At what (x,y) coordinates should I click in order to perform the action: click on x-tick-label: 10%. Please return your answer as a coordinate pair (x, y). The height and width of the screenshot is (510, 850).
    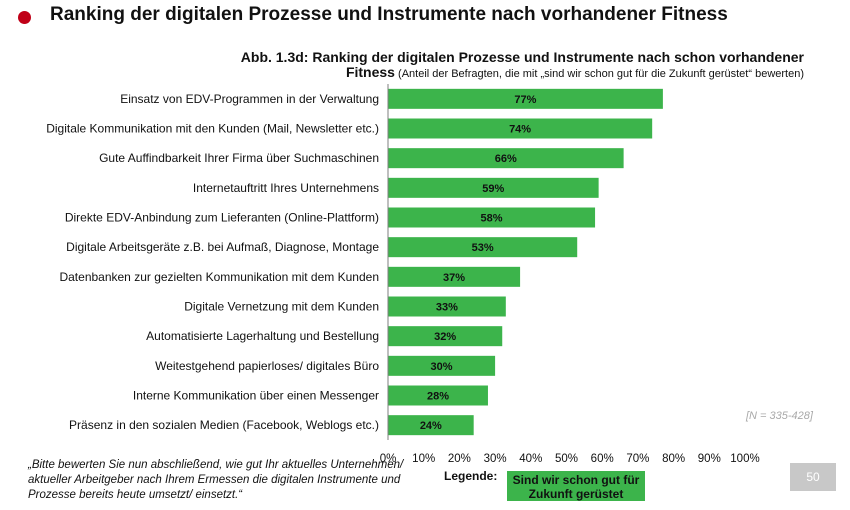
    Looking at the image, I should click on (423, 459).